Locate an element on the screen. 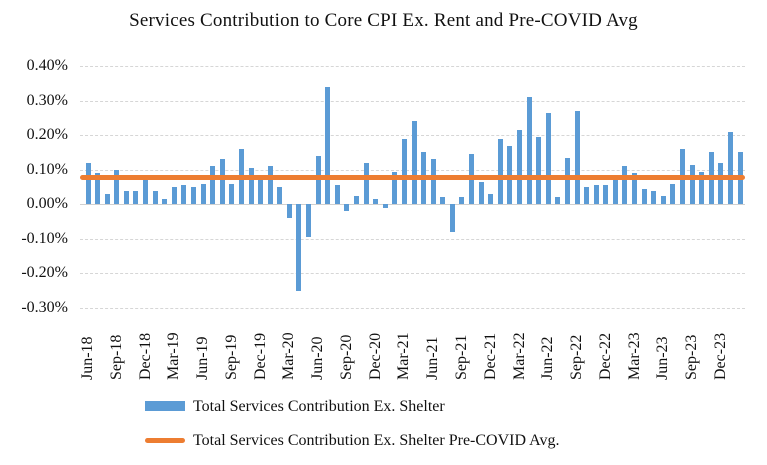 The image size is (767, 465). x-axis-tick-label: Jun-21 is located at coordinates (433, 358).